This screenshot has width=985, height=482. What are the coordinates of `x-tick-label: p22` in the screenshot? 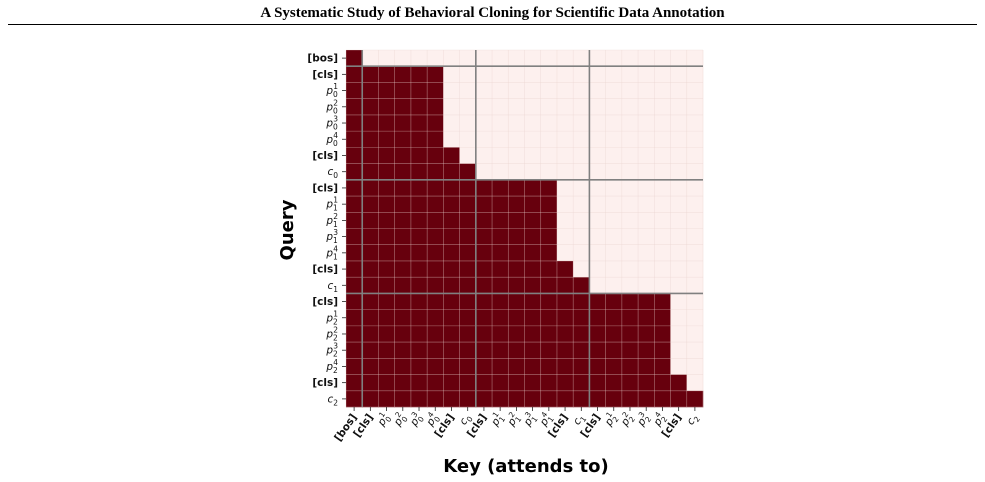 It's located at (626, 420).